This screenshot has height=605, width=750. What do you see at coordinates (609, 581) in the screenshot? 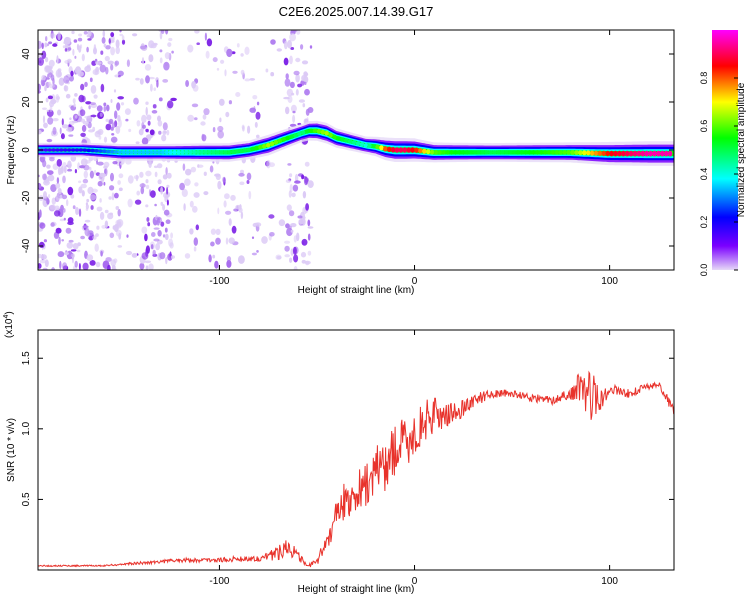
I see `snr-xtick-label: 100` at bounding box center [609, 581].